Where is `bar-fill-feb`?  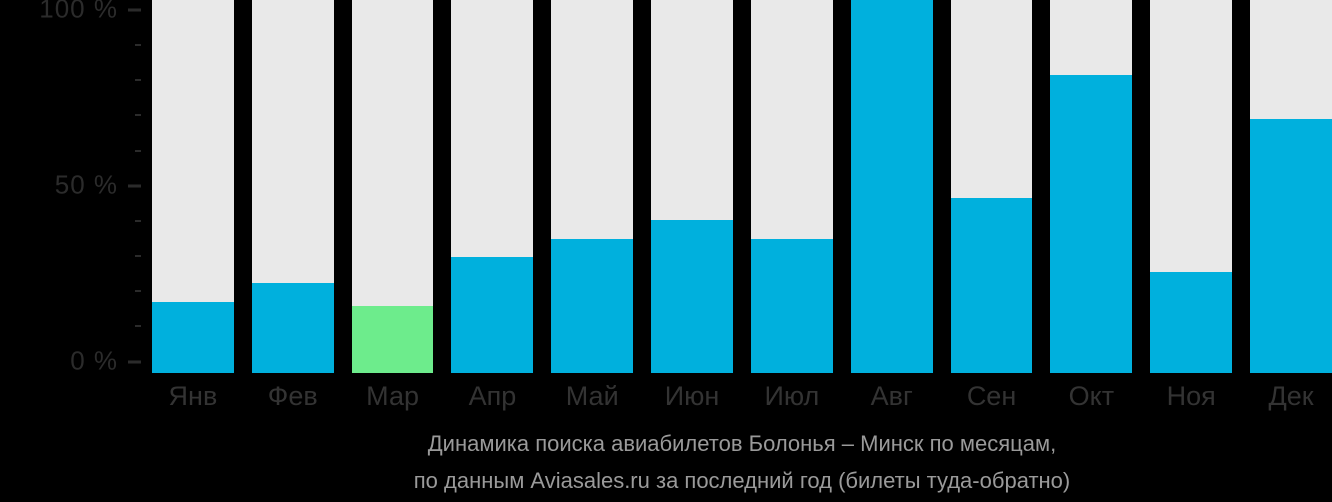
bar-fill-feb is located at coordinates (292, 328).